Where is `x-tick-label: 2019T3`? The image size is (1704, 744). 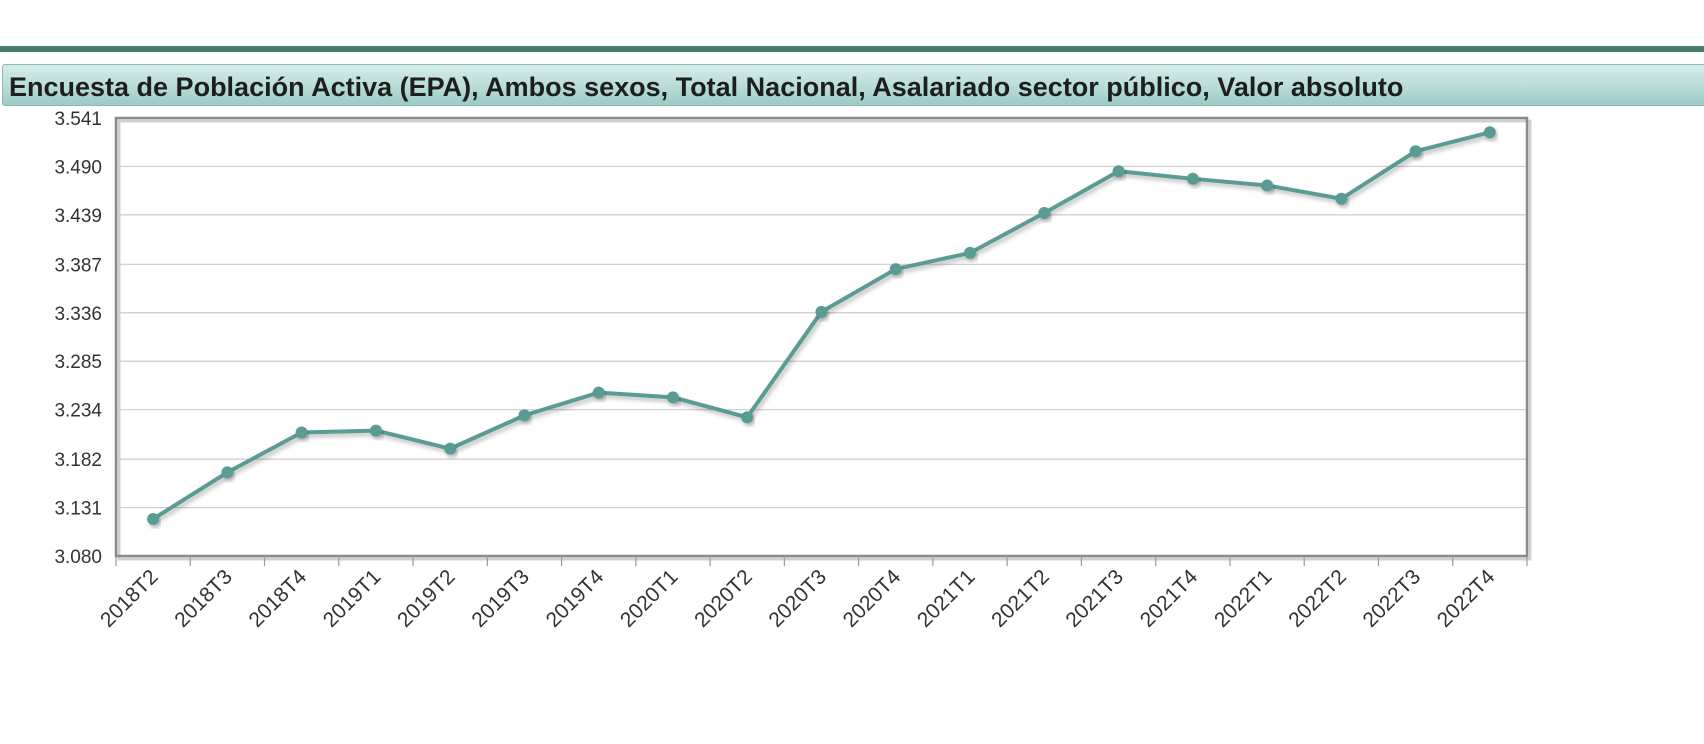
x-tick-label: 2019T3 is located at coordinates (500, 598).